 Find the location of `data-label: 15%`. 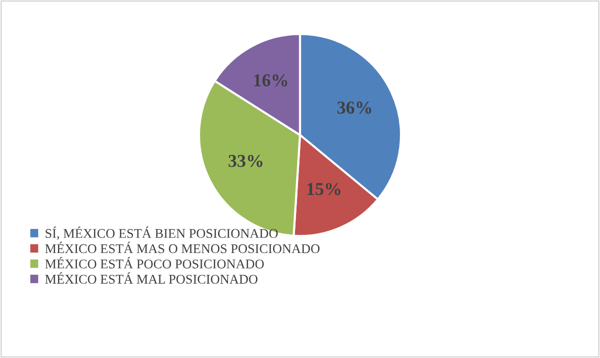

data-label: 15% is located at coordinates (323, 189).